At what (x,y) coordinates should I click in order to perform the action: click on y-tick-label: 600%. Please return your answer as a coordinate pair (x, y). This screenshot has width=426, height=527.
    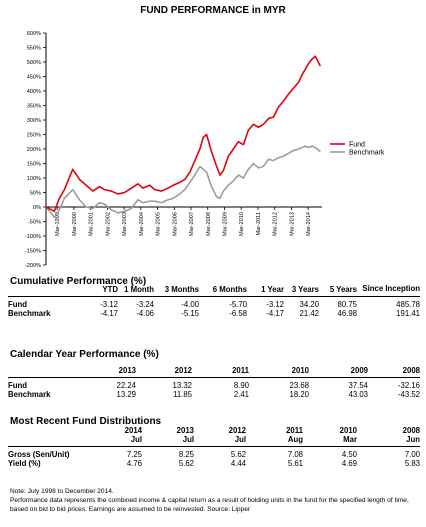
    Looking at the image, I should click on (34, 34).